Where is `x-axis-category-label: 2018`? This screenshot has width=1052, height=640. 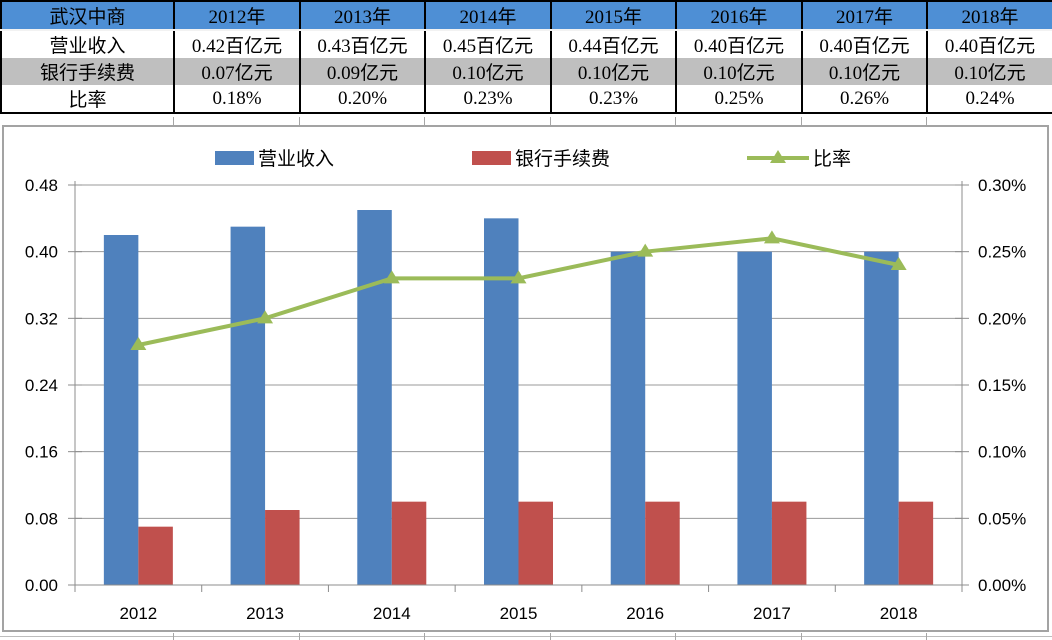
x-axis-category-label: 2018 is located at coordinates (899, 613).